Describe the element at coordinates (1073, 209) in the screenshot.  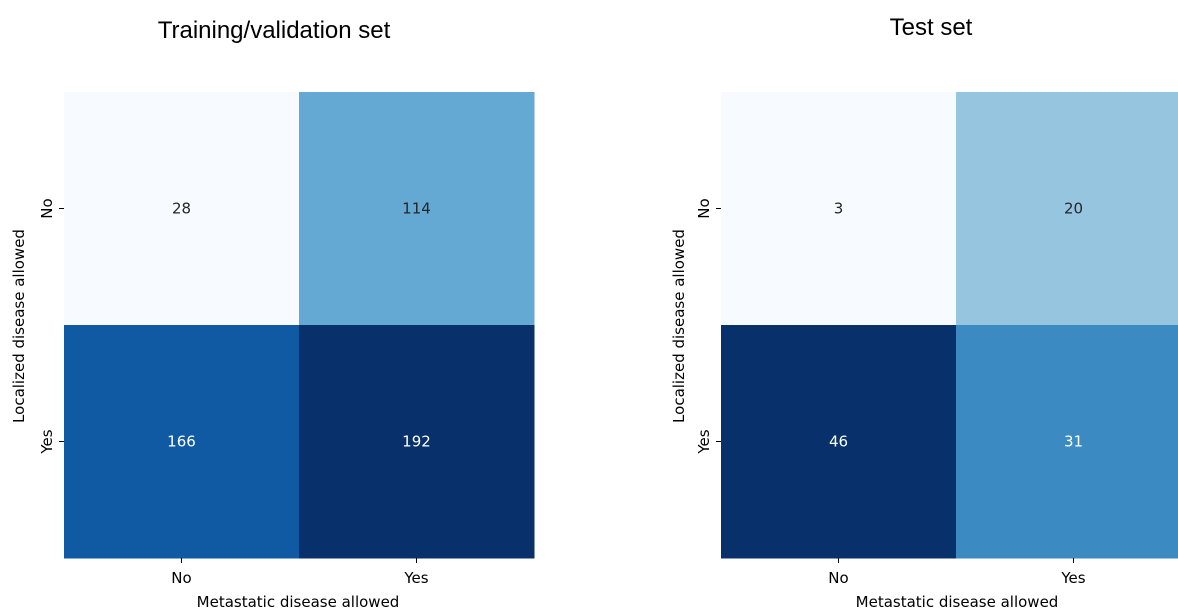
I see `cell-value-label: 20` at that location.